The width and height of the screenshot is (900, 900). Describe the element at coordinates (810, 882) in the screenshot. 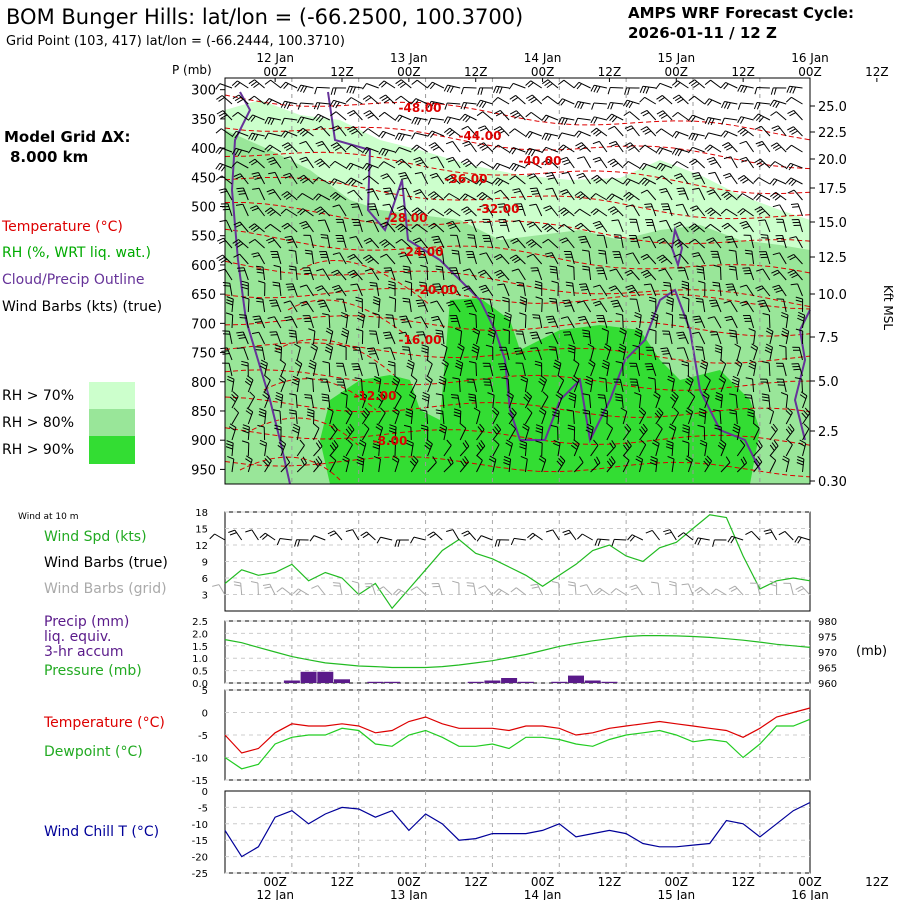

I see `bottom-time-tick-label: 00Z` at that location.